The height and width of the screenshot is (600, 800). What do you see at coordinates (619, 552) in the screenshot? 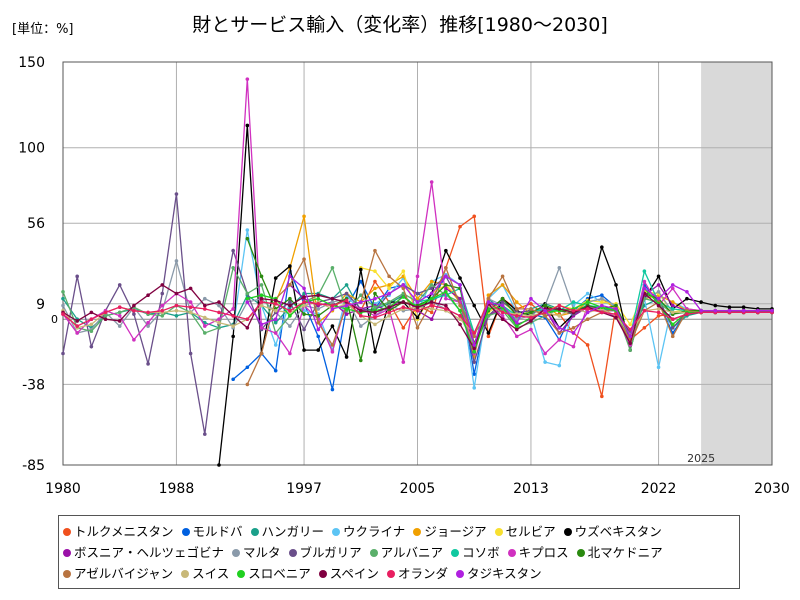
I see `legend-item: 北マケドニア` at bounding box center [619, 552].